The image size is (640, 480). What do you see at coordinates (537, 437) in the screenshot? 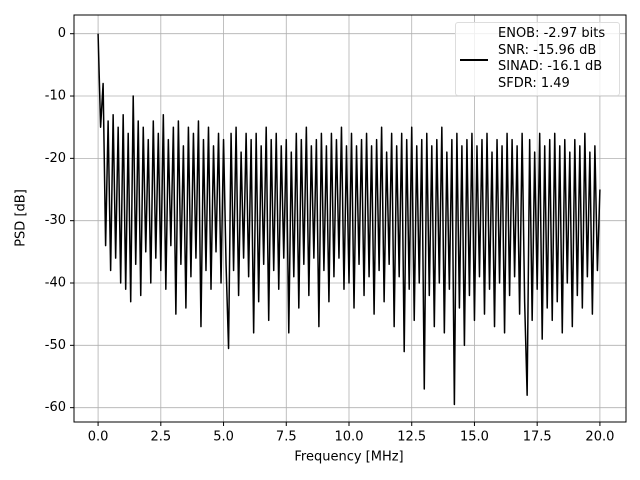
I see `x-tick-label: 17.5` at bounding box center [537, 437].